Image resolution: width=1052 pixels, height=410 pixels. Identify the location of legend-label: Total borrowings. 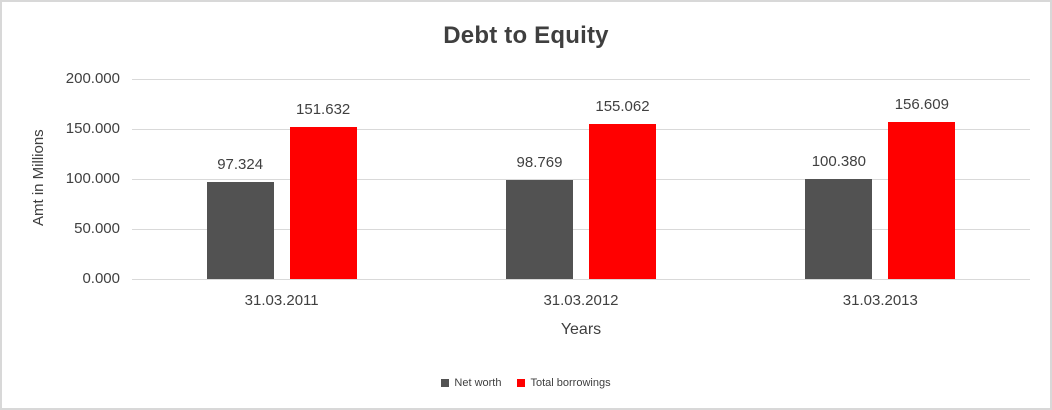
(570, 383).